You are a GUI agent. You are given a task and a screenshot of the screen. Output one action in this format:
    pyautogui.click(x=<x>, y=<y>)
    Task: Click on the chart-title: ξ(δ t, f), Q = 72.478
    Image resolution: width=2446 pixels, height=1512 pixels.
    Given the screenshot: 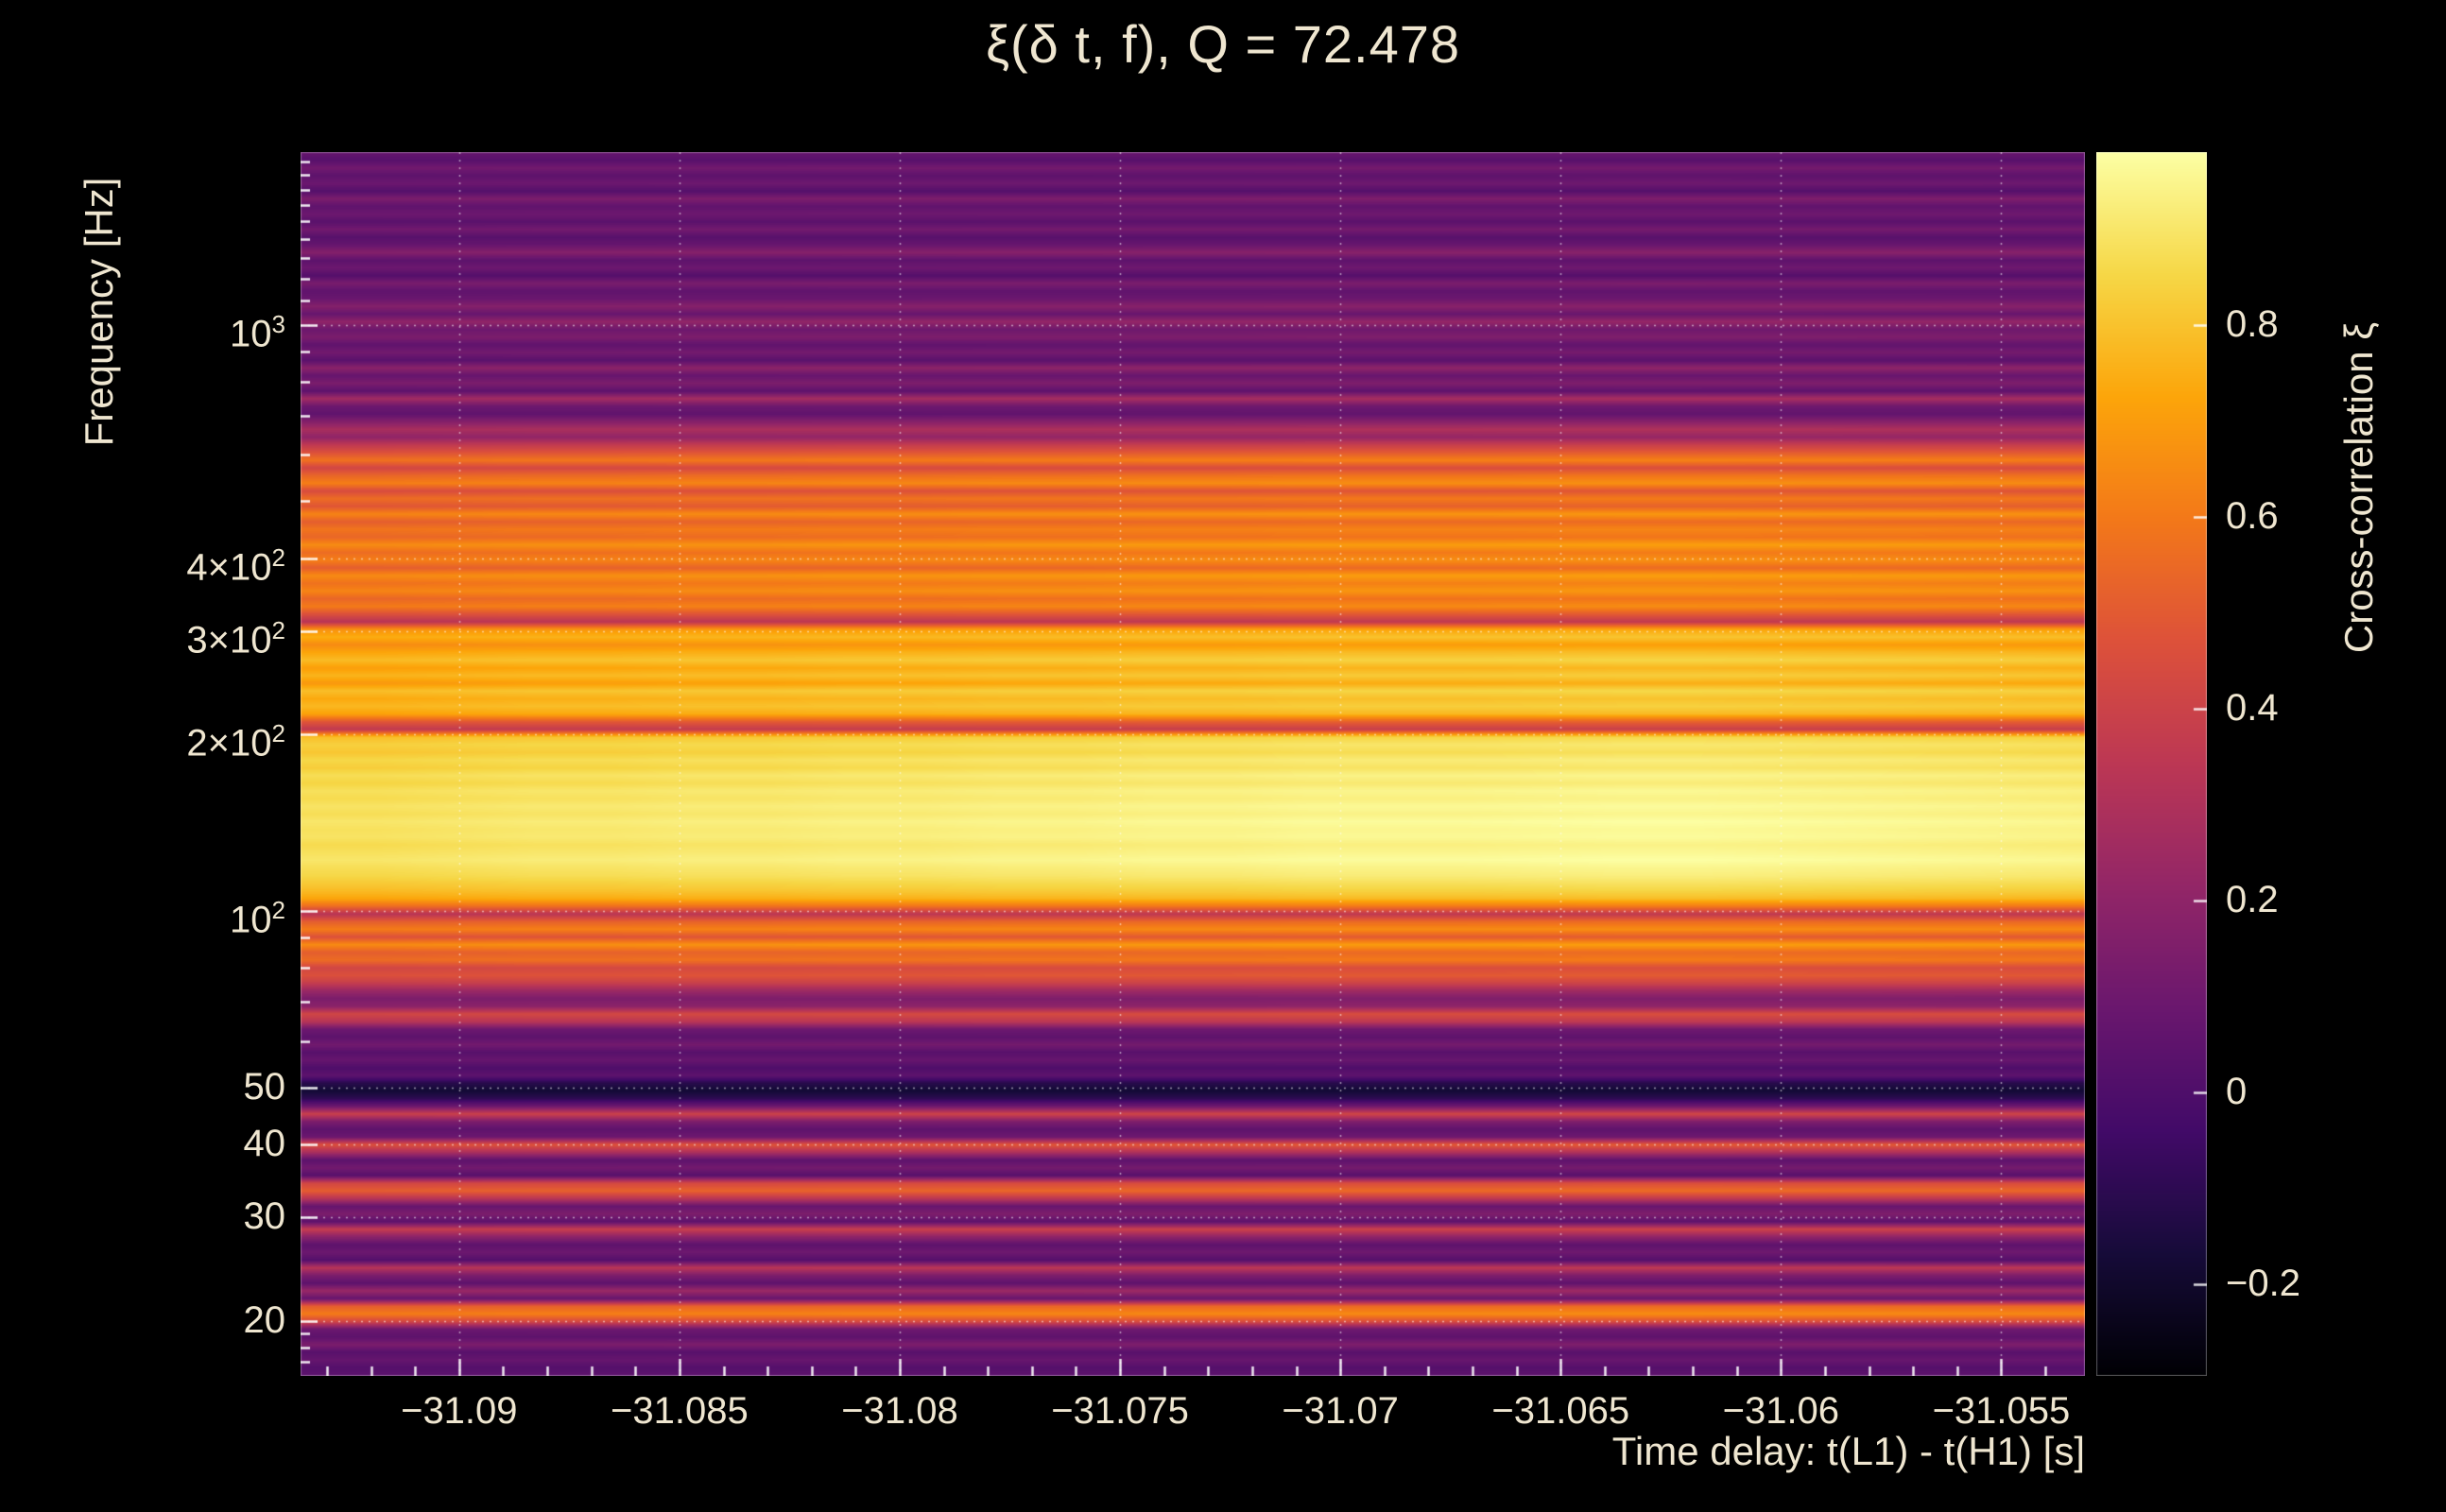 What is the action you would take?
    pyautogui.click(x=1223, y=44)
    